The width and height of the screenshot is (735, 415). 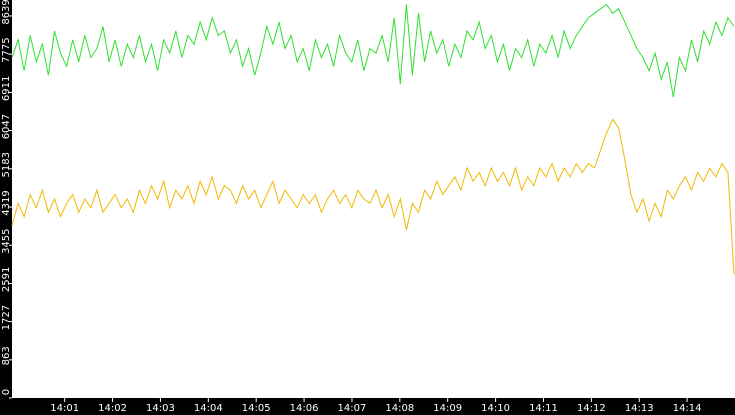 I want to click on y-tick-label: 4319, so click(x=6, y=202).